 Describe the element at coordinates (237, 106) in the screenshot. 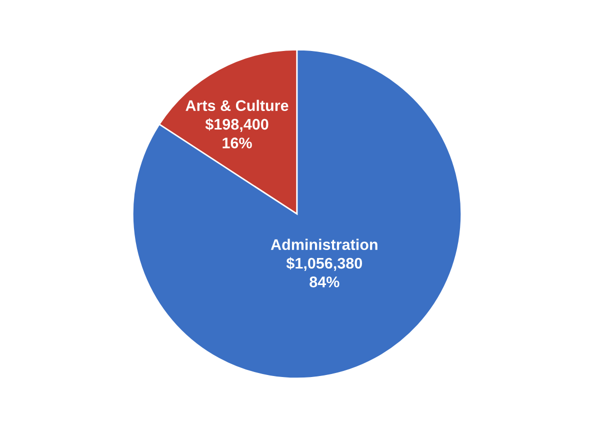

I see `slice-label: Arts & Culture` at that location.